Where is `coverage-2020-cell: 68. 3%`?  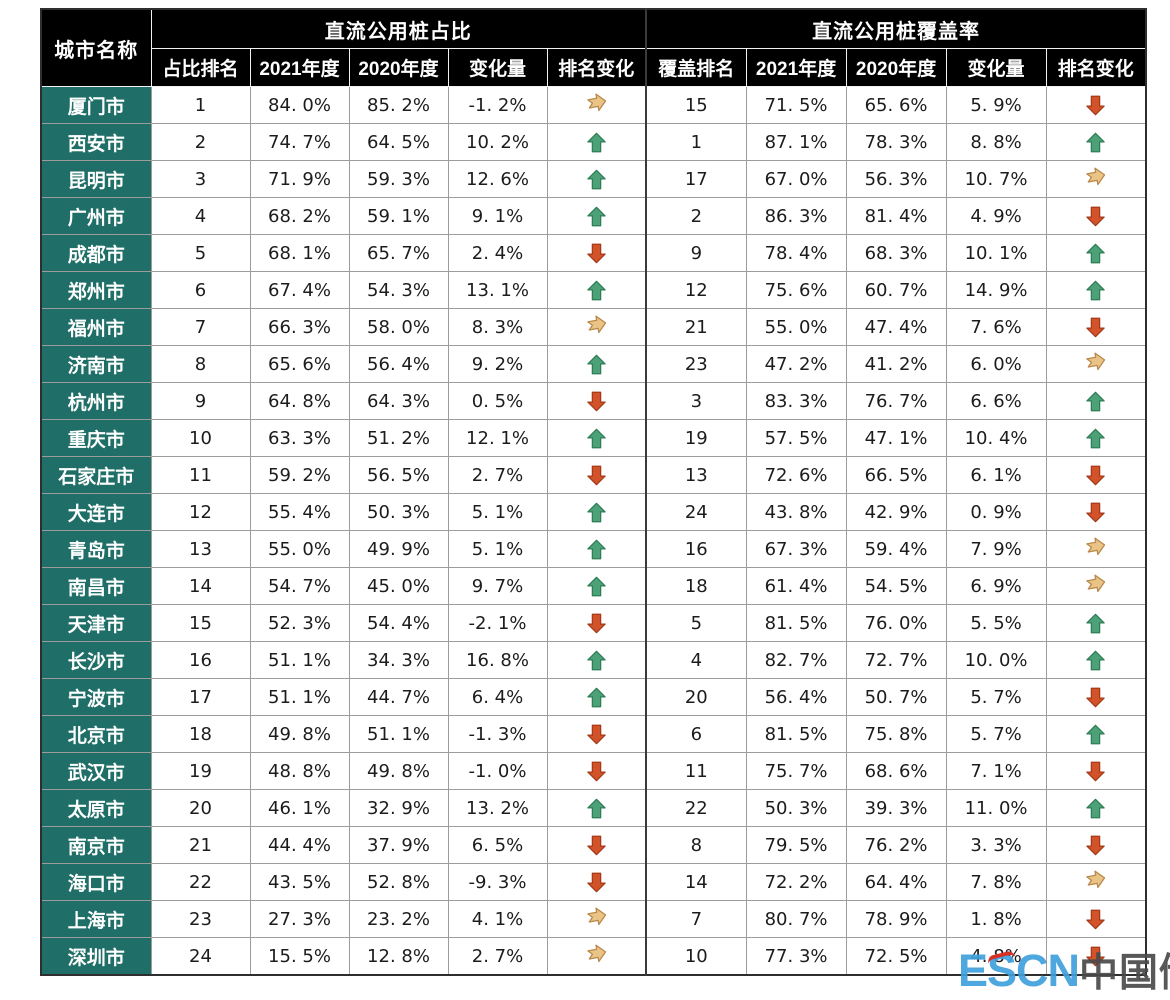
coverage-2020-cell: 68. 3% is located at coordinates (896, 253).